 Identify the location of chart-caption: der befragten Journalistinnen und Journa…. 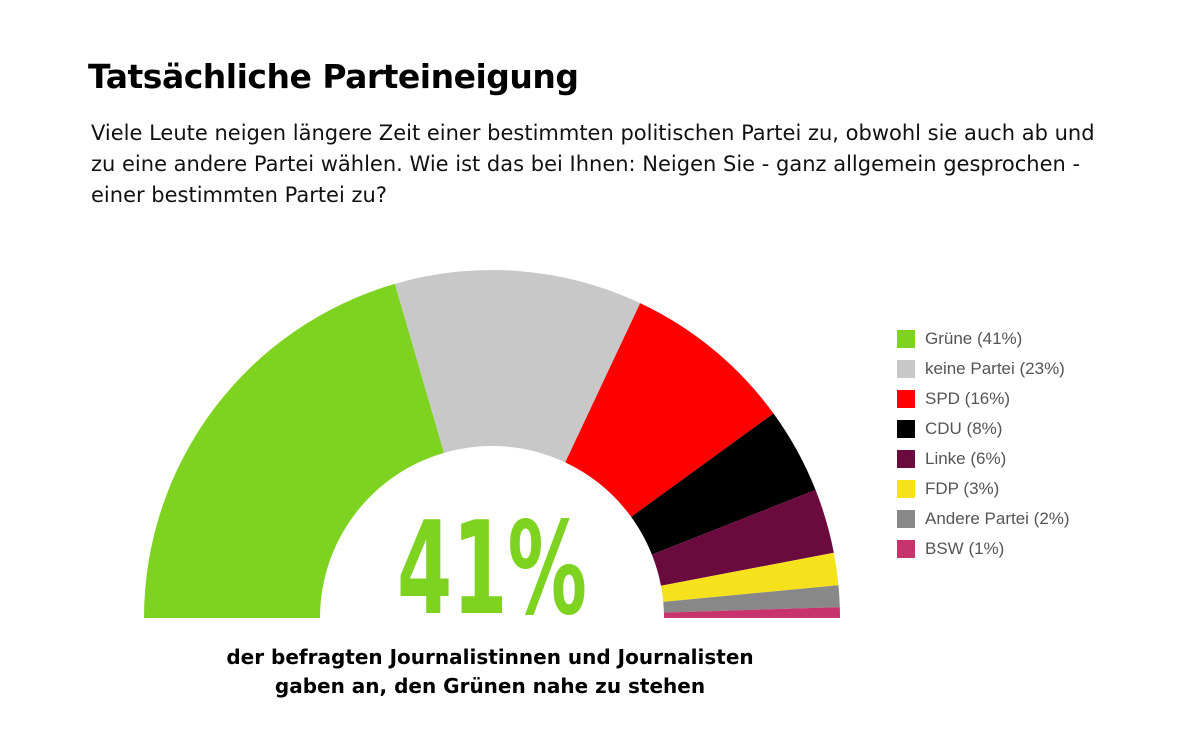
(490, 672).